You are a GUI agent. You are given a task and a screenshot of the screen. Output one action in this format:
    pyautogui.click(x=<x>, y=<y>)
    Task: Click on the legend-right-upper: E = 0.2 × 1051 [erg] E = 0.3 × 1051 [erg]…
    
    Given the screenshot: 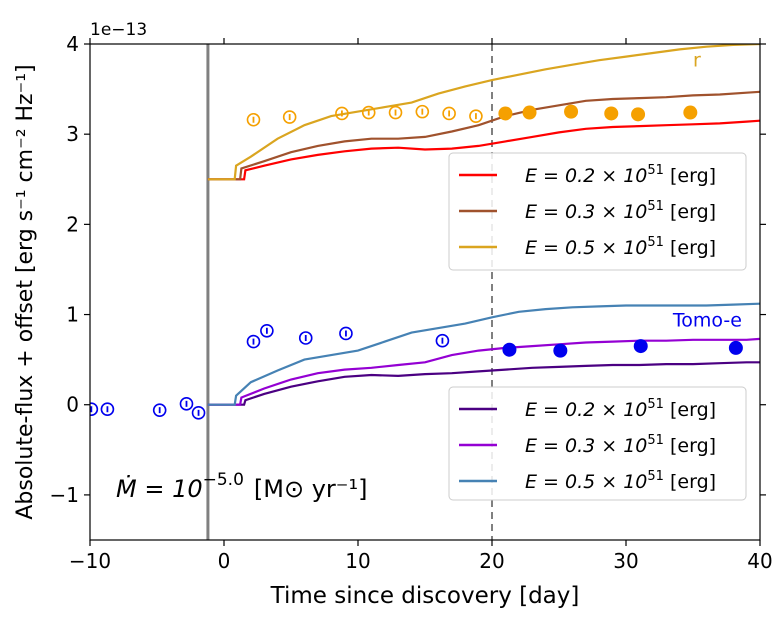 What is the action you would take?
    pyautogui.click(x=597, y=211)
    